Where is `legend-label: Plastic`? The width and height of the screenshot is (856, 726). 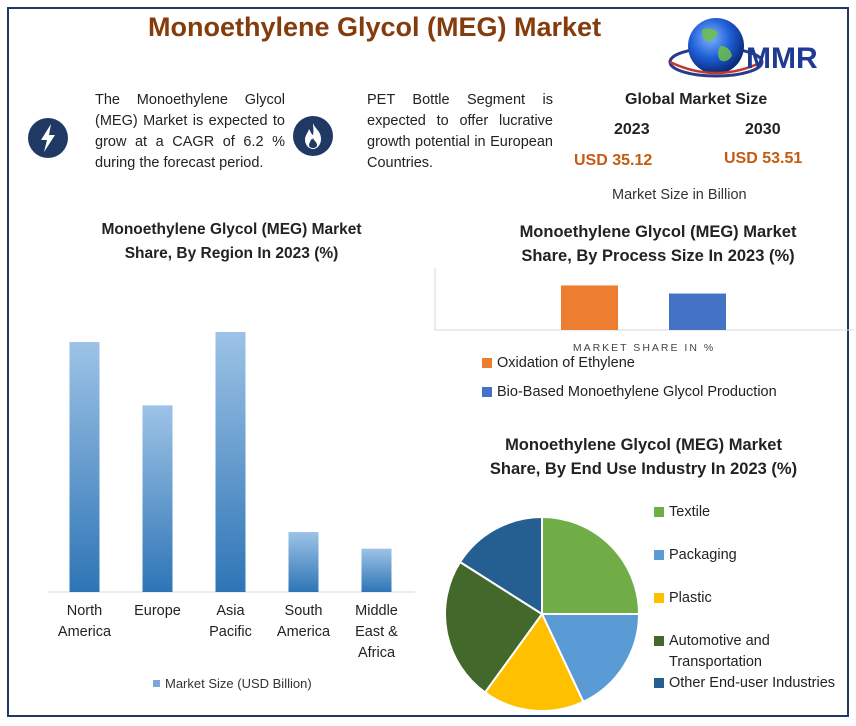 legend-label: Plastic is located at coordinates (690, 598).